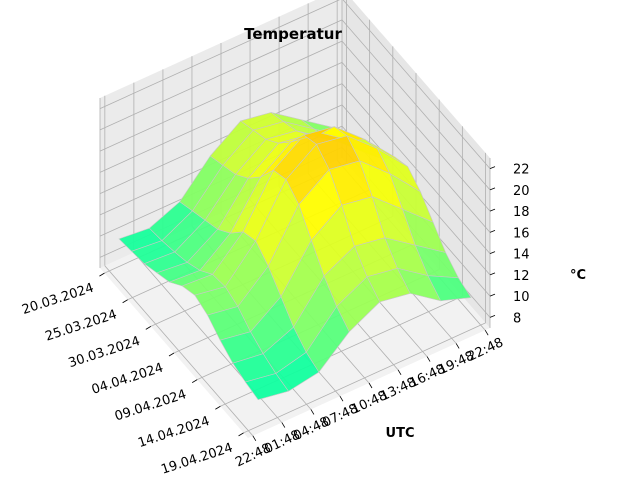  What do you see at coordinates (521, 233) in the screenshot?
I see `z-tick-label: 16` at bounding box center [521, 233].